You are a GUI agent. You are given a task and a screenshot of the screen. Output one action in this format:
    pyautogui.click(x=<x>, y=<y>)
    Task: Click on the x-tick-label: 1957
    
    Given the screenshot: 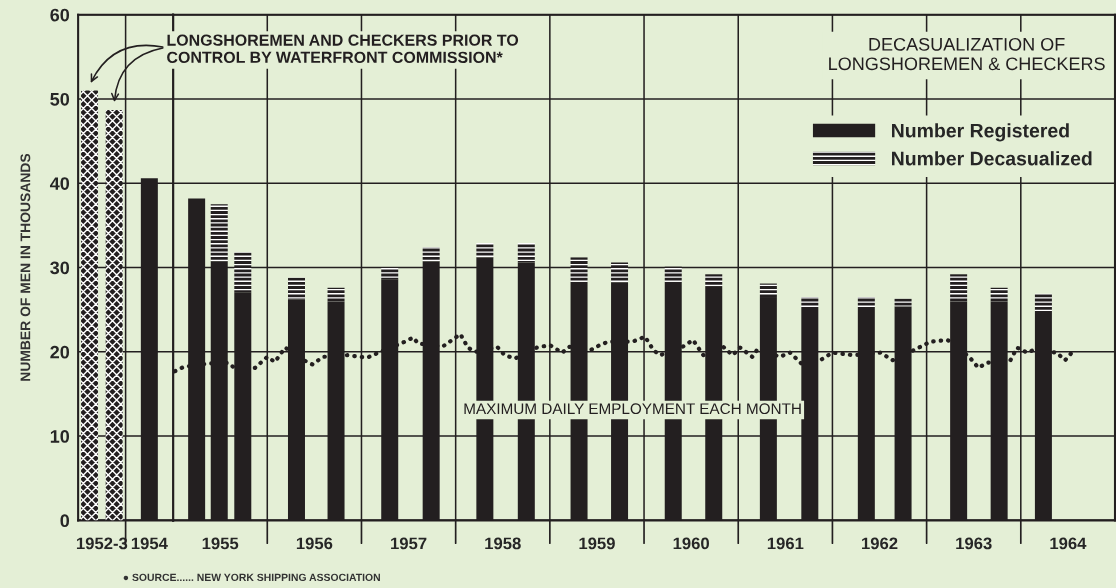 What is the action you would take?
    pyautogui.click(x=409, y=543)
    